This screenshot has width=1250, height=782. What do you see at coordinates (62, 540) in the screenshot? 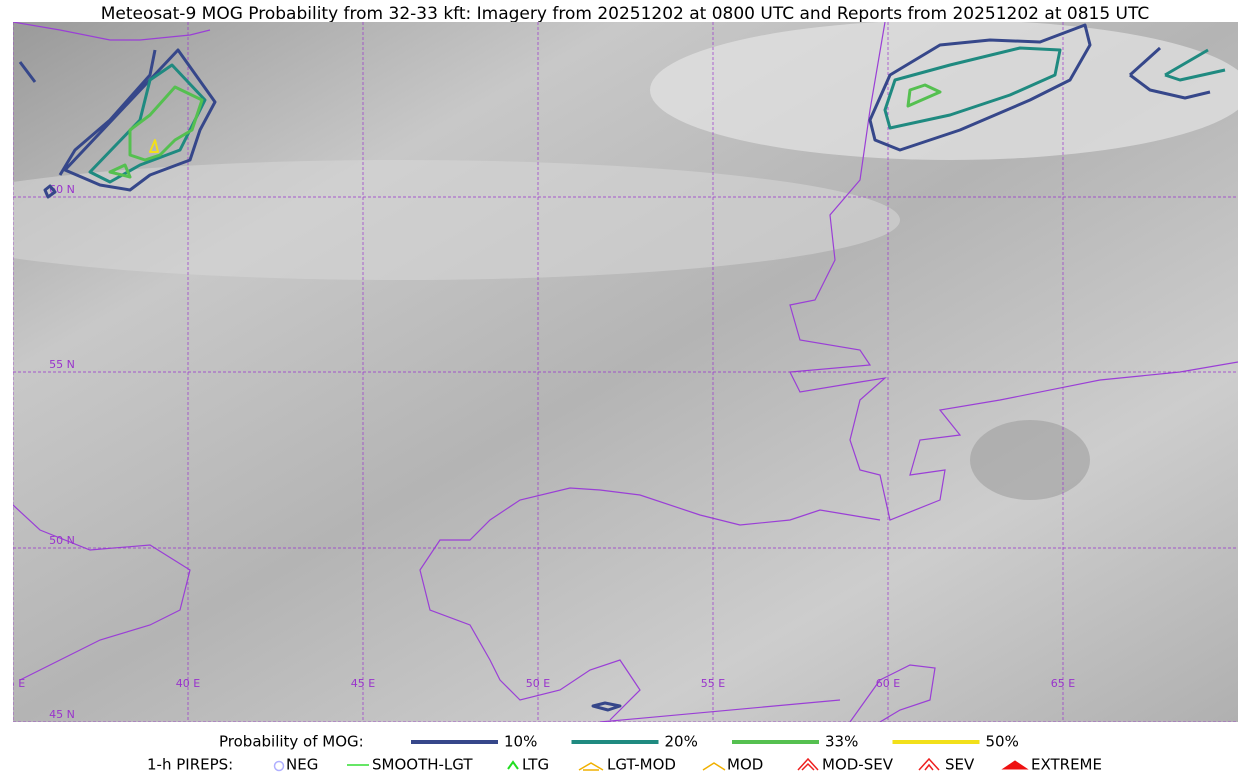
I see `latitude-label: 50 N` at bounding box center [62, 540].